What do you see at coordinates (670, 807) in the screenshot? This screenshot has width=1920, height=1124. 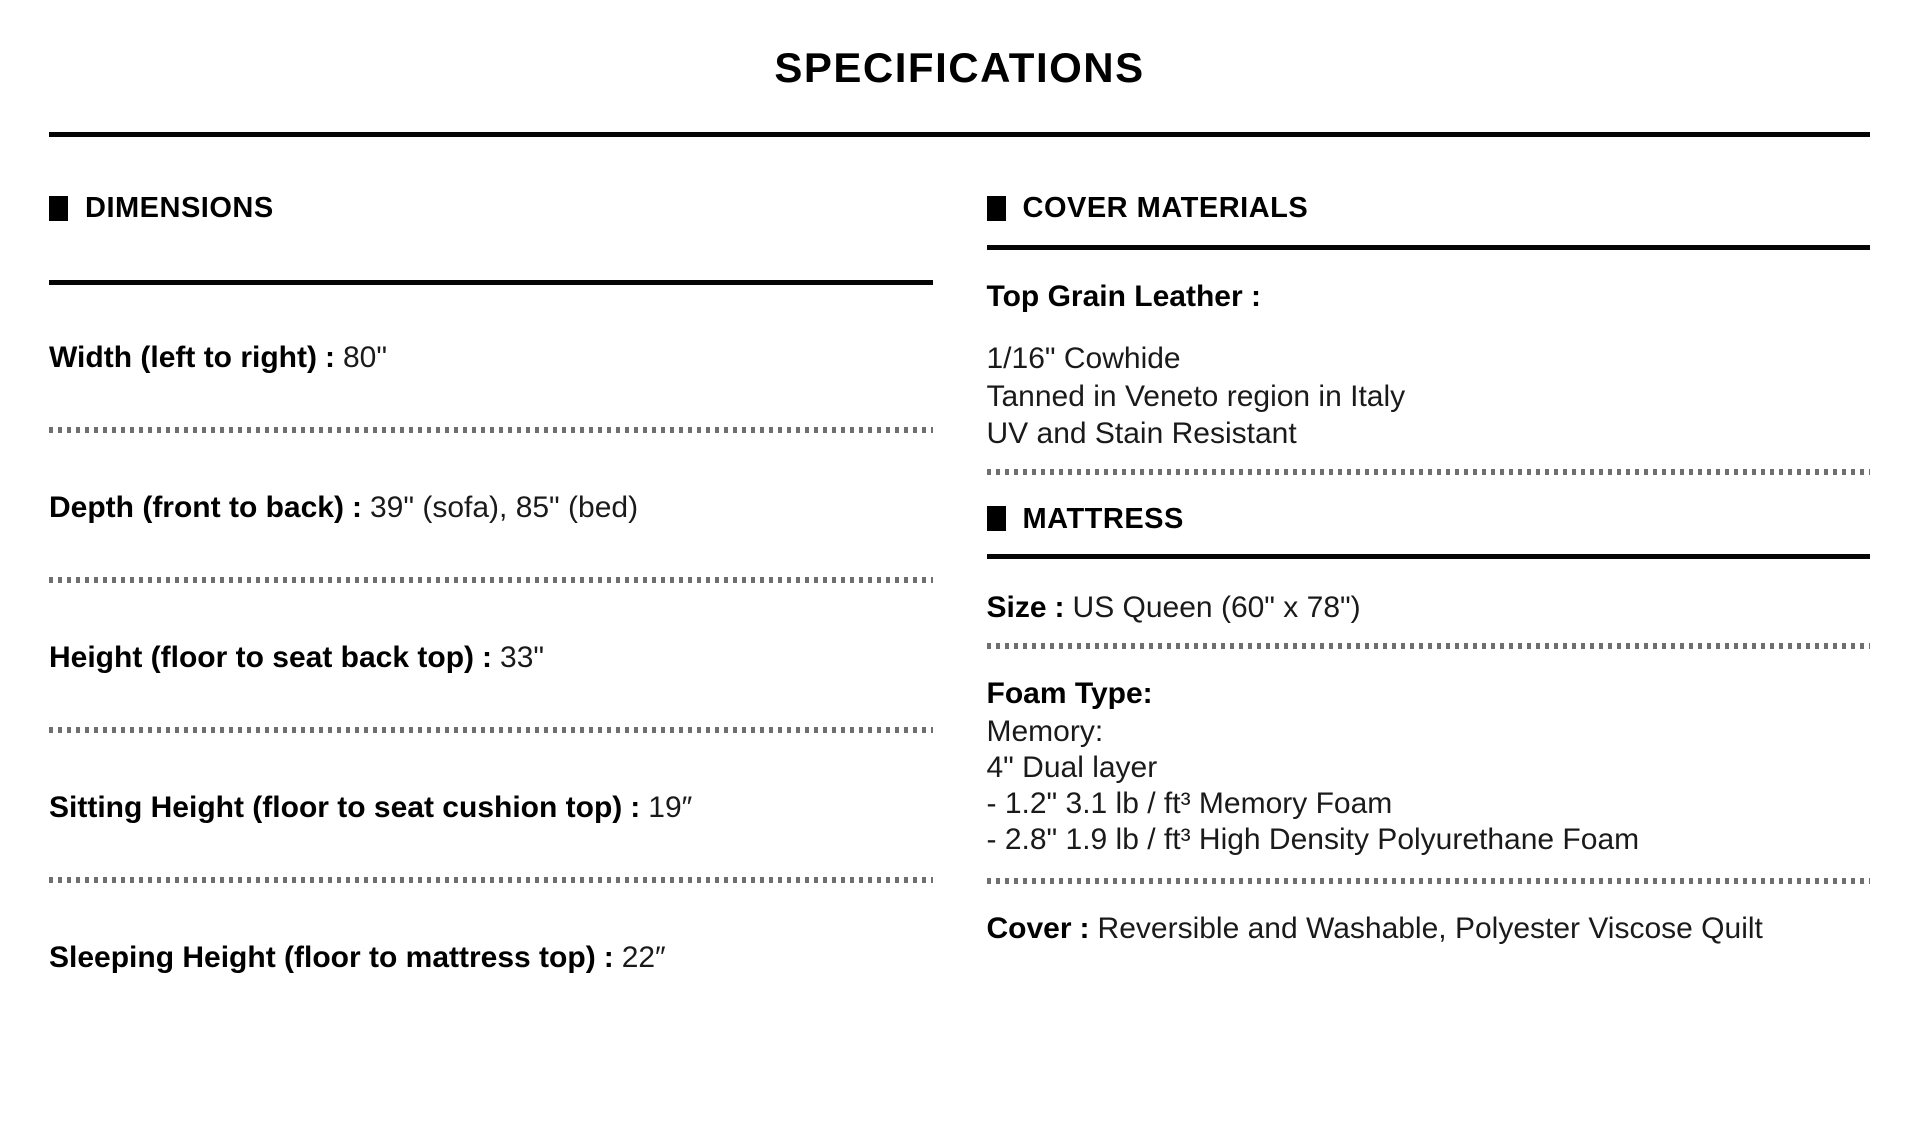 I see `dimension-value: 19″` at bounding box center [670, 807].